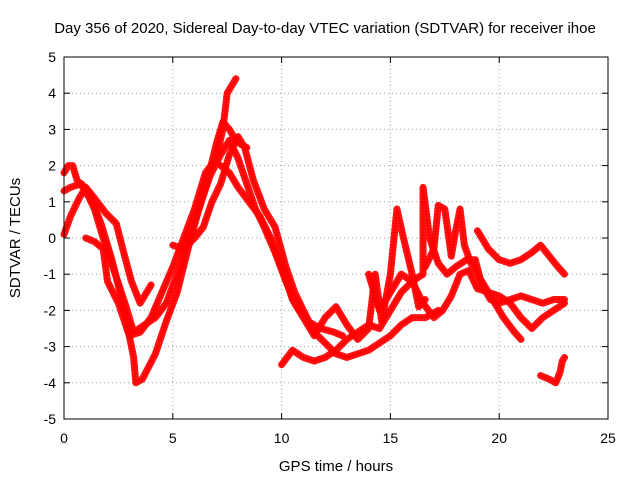 This screenshot has height=480, width=640. Describe the element at coordinates (282, 438) in the screenshot. I see `x-tick-label: 10` at that location.